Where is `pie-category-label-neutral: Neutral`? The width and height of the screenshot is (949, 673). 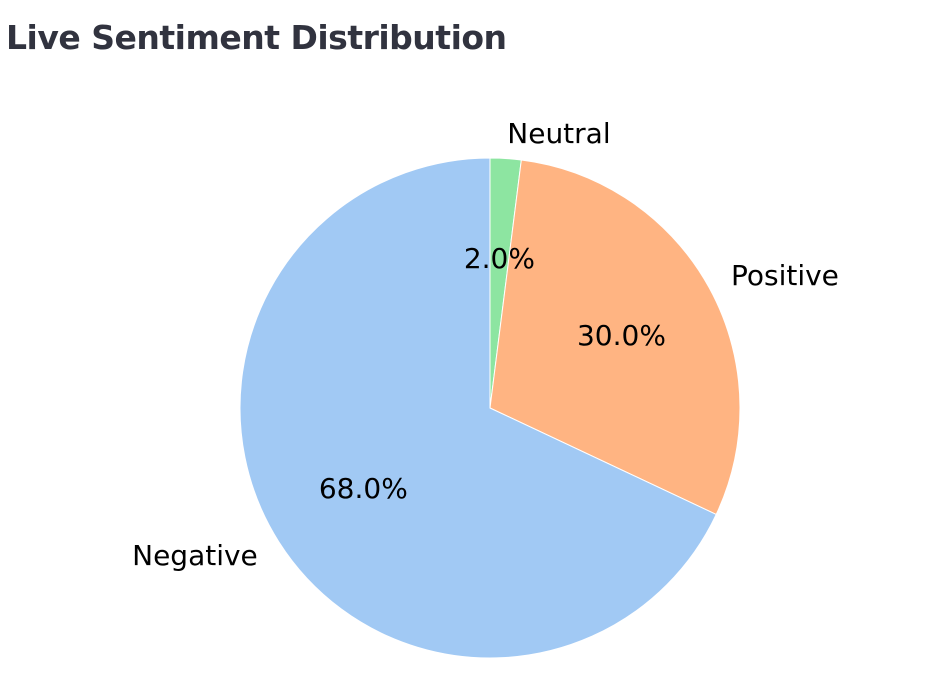 pie-category-label-neutral: Neutral is located at coordinates (558, 133).